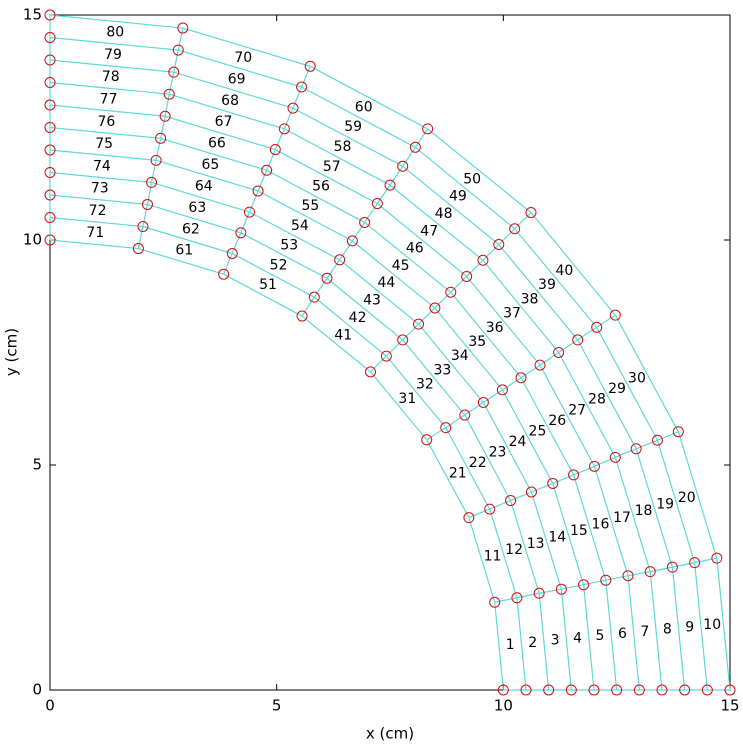 Image resolution: width=743 pixels, height=747 pixels. Describe the element at coordinates (555, 641) in the screenshot. I see `element-label: 3` at that location.